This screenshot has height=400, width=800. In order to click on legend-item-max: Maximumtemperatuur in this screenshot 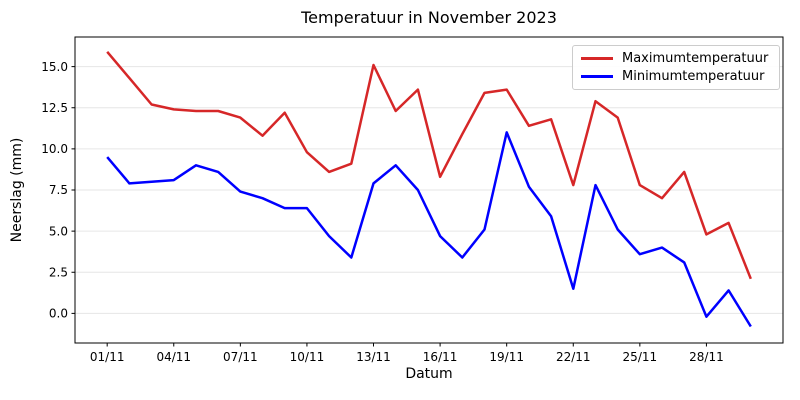, I will do `click(676, 59)`.